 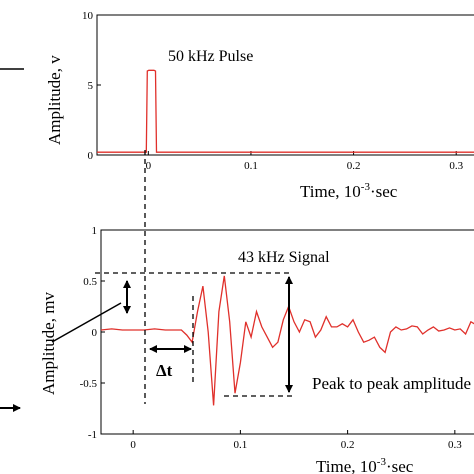 What do you see at coordinates (456, 166) in the screenshot?
I see `top-x-tick-label: 0.3` at bounding box center [456, 166].